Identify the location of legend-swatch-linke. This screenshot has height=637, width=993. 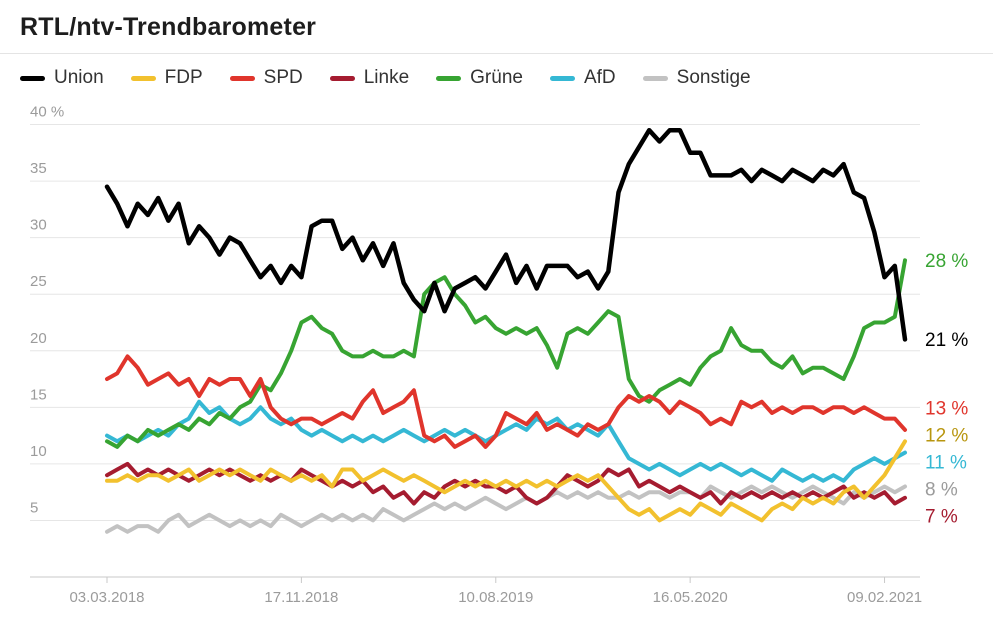
(342, 78).